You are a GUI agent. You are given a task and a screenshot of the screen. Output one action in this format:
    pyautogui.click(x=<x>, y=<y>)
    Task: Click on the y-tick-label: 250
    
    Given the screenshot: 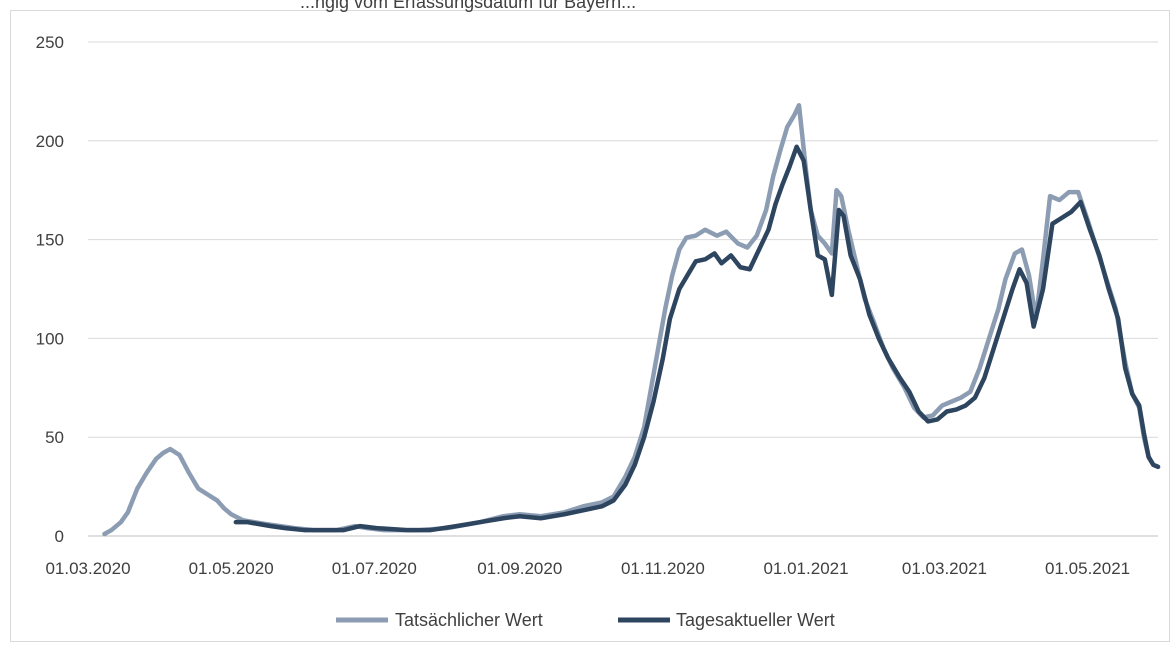 What is the action you would take?
    pyautogui.click(x=50, y=42)
    